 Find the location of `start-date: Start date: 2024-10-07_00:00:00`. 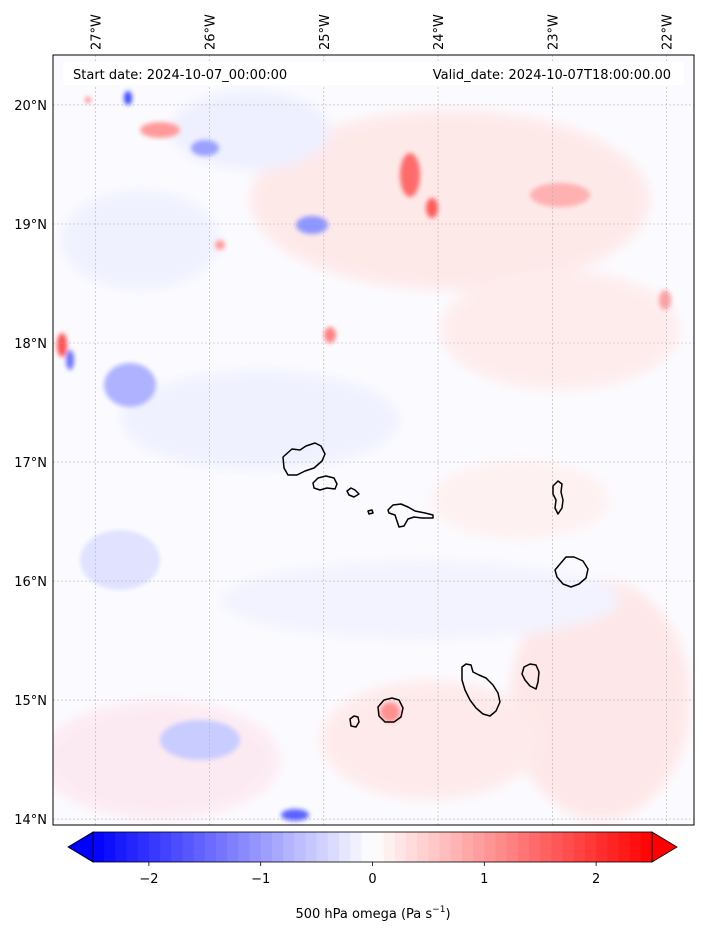

start-date: Start date: 2024-10-07_00:00:00 is located at coordinates (180, 75).